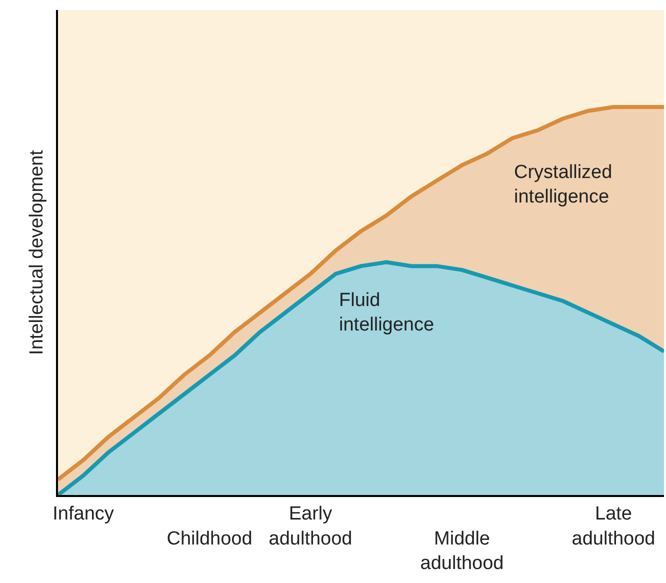 The width and height of the screenshot is (666, 583). Describe the element at coordinates (209, 539) in the screenshot. I see `x-tick-label: Childhood` at that location.